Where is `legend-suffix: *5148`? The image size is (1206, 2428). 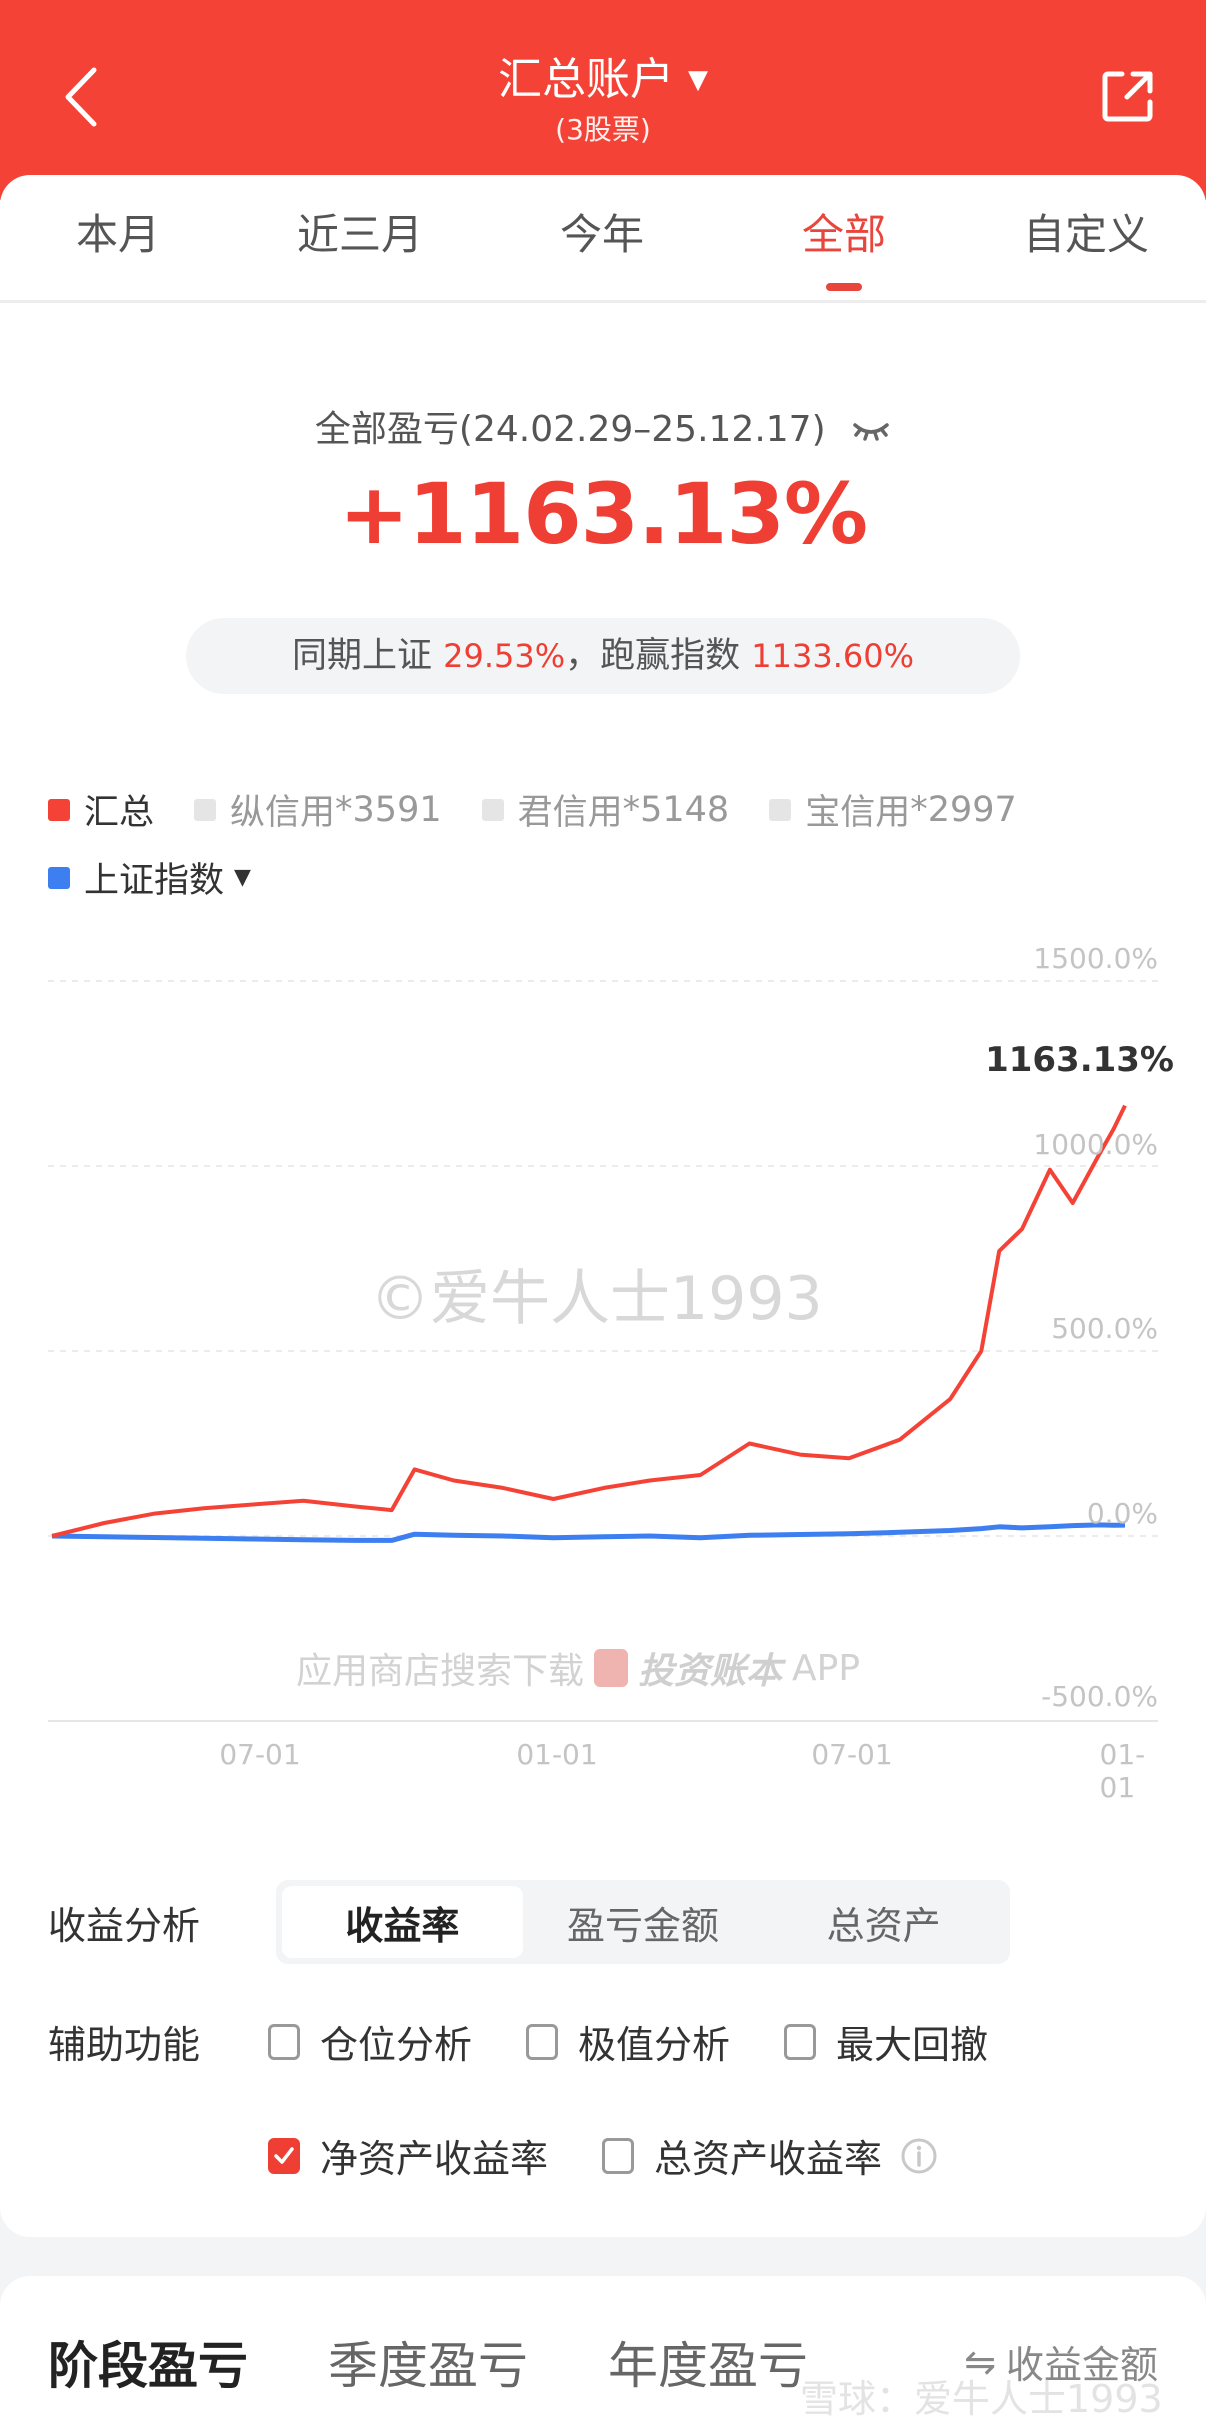
legend-suffix: *5148 is located at coordinates (676, 809).